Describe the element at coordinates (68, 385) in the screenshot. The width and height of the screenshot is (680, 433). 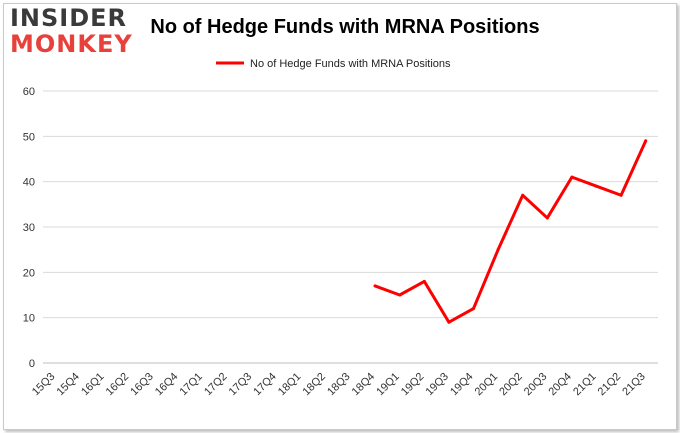
I see `x-tick-label: 15Q4` at that location.